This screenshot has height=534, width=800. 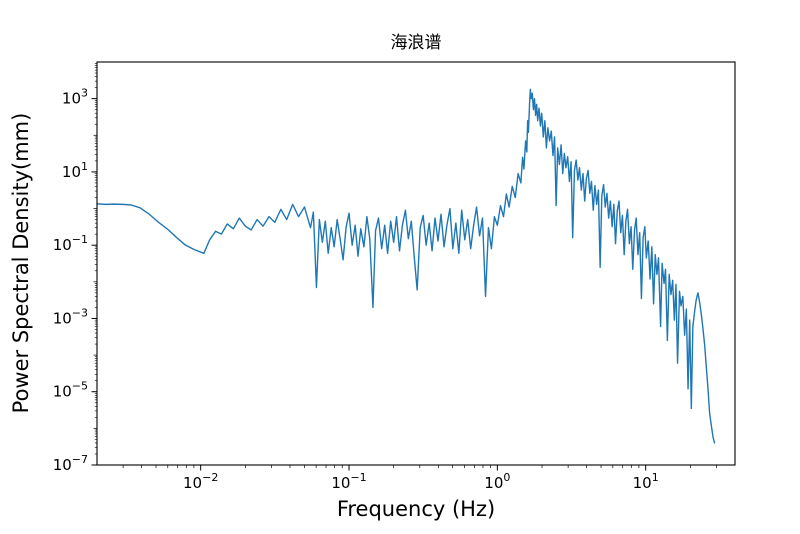 I want to click on x-axis-label: Frequency (Hz), so click(x=416, y=509).